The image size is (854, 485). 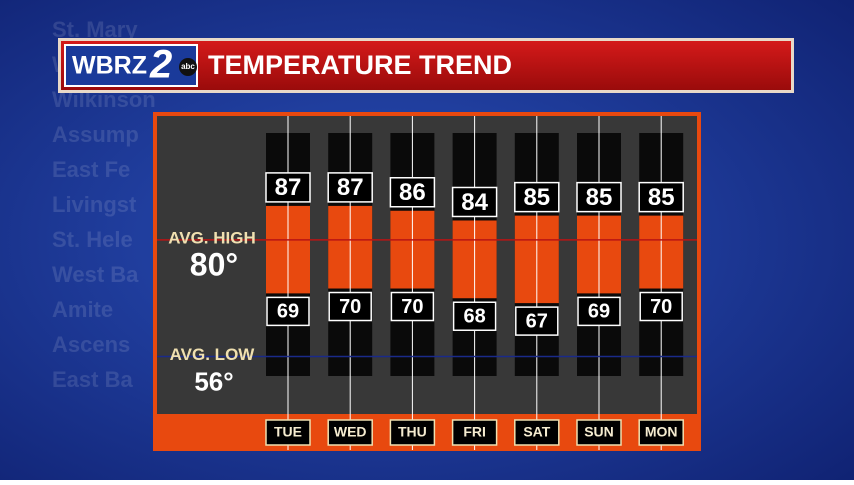 I want to click on logo-bg, so click(x=131, y=65).